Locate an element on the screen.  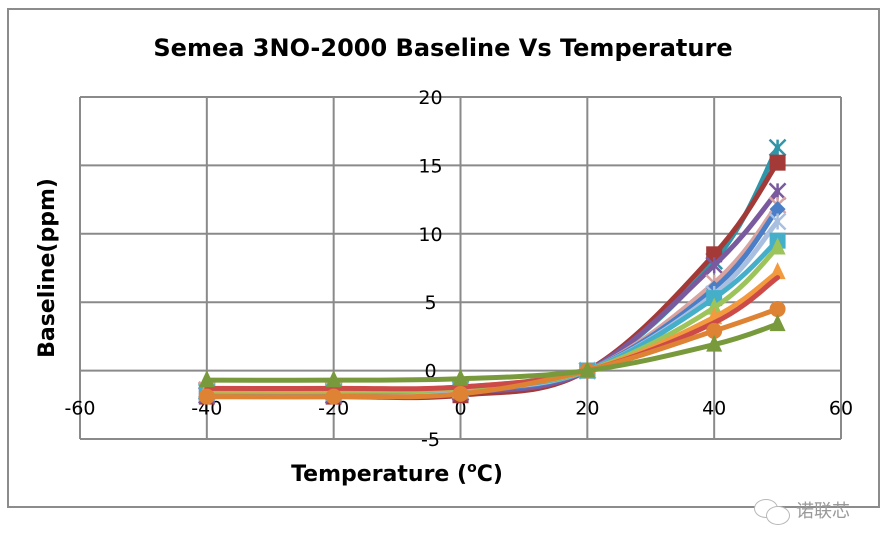
x-axis-title-degree: o is located at coordinates (472, 468).